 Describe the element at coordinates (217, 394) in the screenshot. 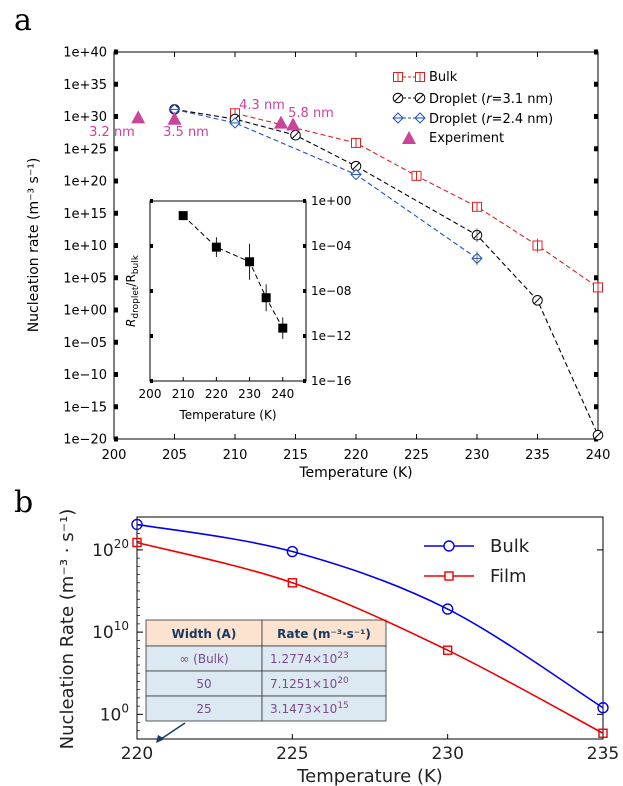

I see `inset-x-tick-labels: 200 210 220 230 240` at that location.